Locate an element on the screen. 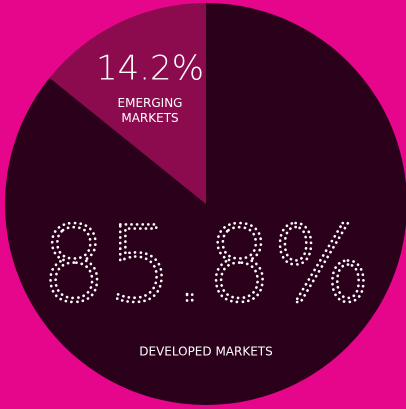  value-label: 14.2% is located at coordinates (150, 69).